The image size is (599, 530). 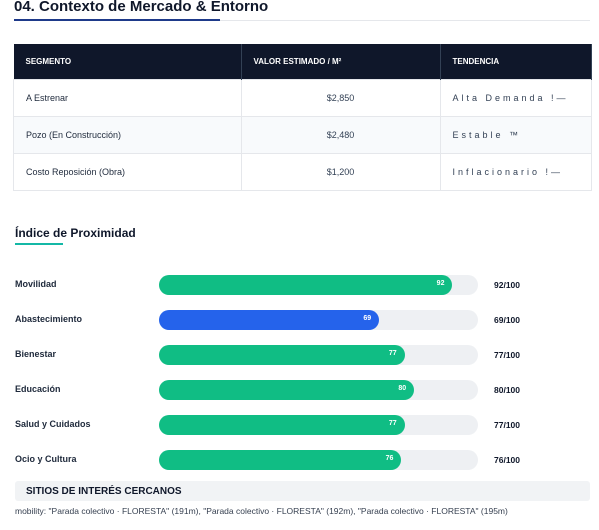 I want to click on column-header: VALOR ESTIMADO / M², so click(x=341, y=62).